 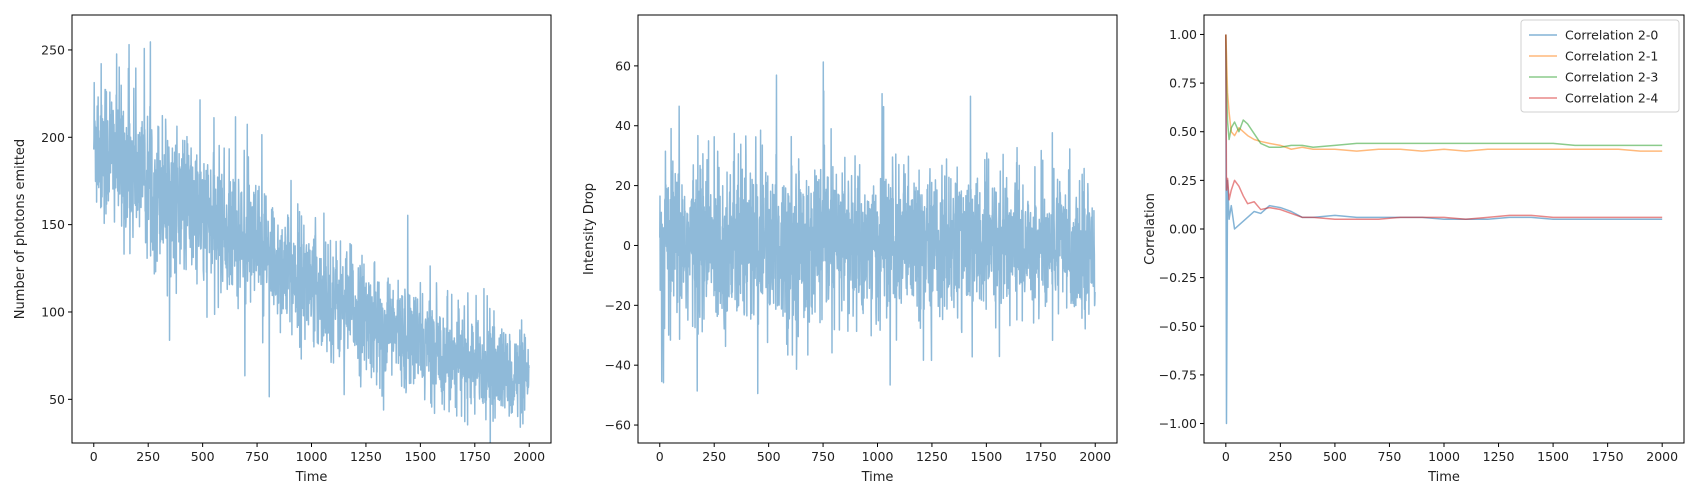 I want to click on y-tick-label: −0.75, so click(x=1178, y=374).